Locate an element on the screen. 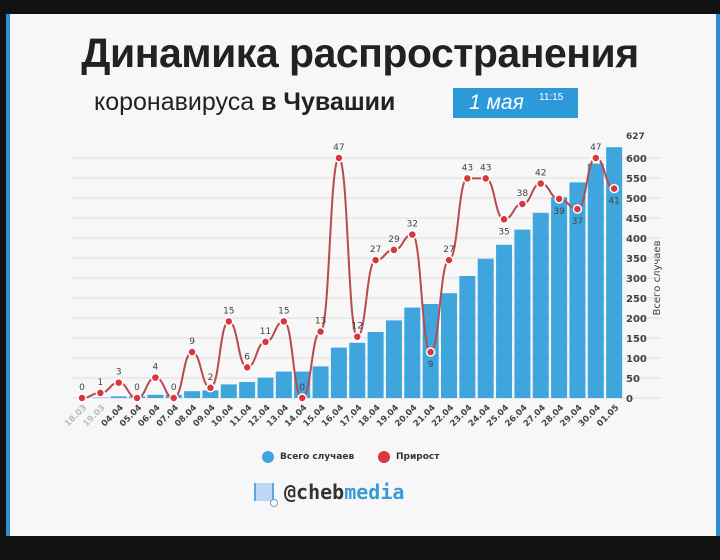  y-tick-label: 150 is located at coordinates (636, 339).